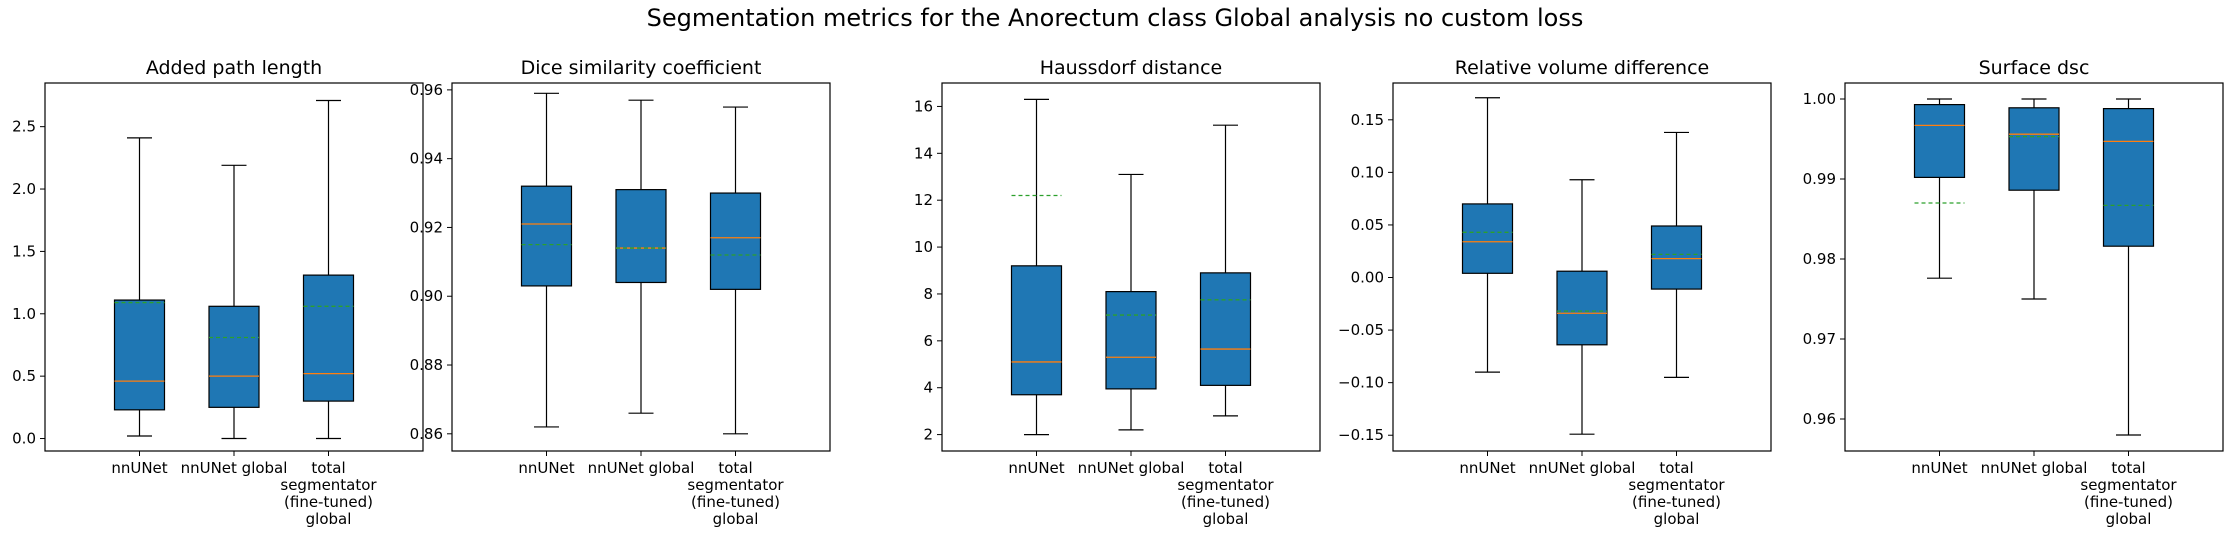 The width and height of the screenshot is (2230, 537). What do you see at coordinates (928, 435) in the screenshot?
I see `y-tick-label: 2` at bounding box center [928, 435].